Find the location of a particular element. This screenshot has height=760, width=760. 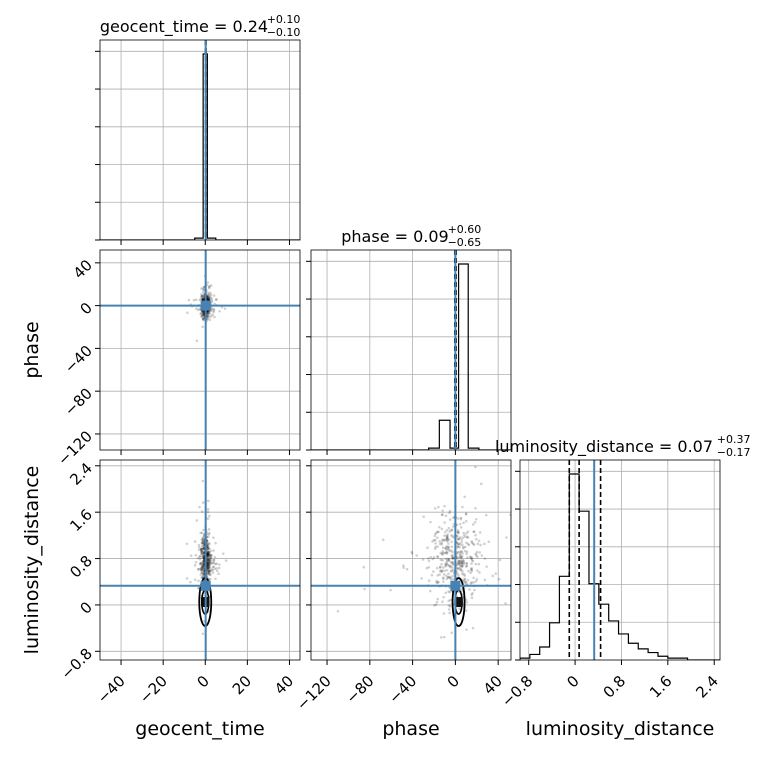

y-tick-label: 1.6 is located at coordinates (81, 520).